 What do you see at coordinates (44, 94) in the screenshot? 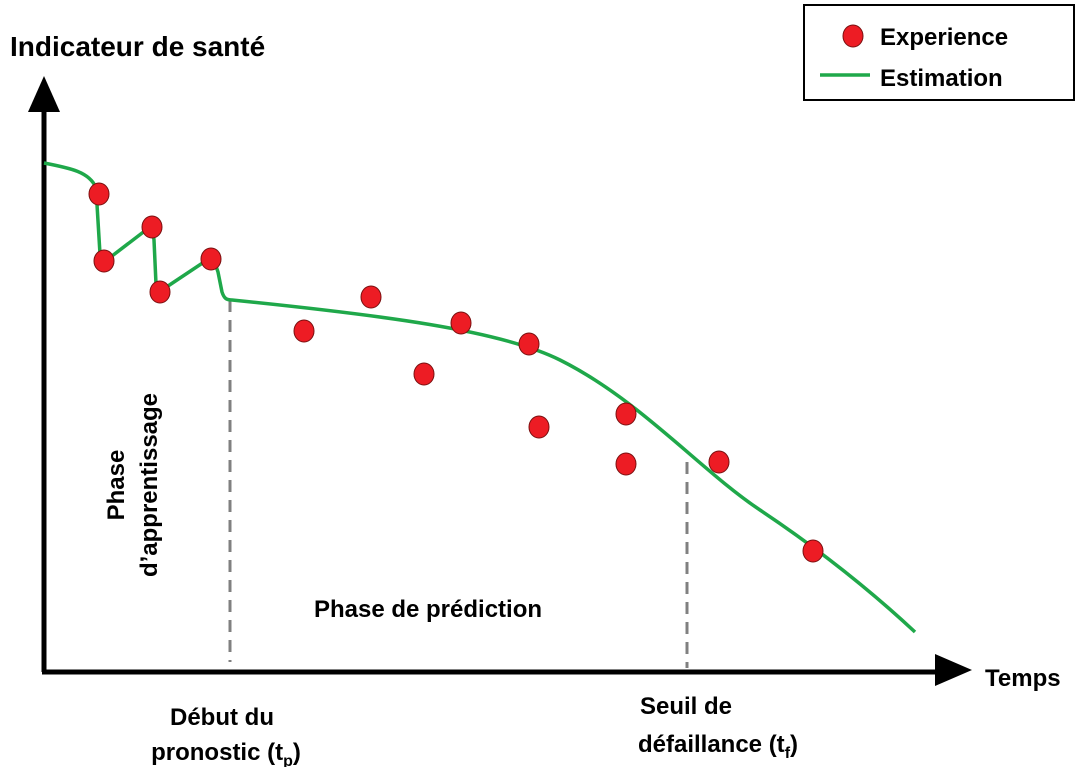
I see `y-arrow` at bounding box center [44, 94].